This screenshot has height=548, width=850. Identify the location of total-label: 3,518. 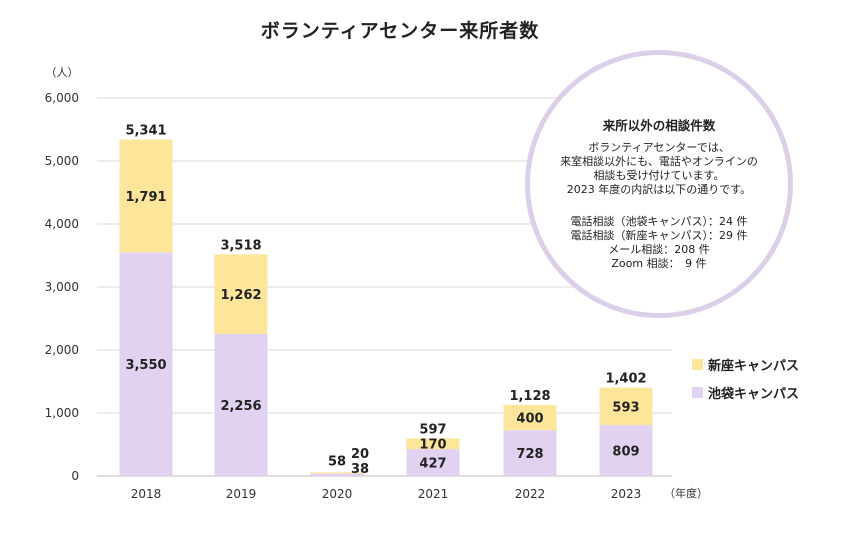
(240, 245).